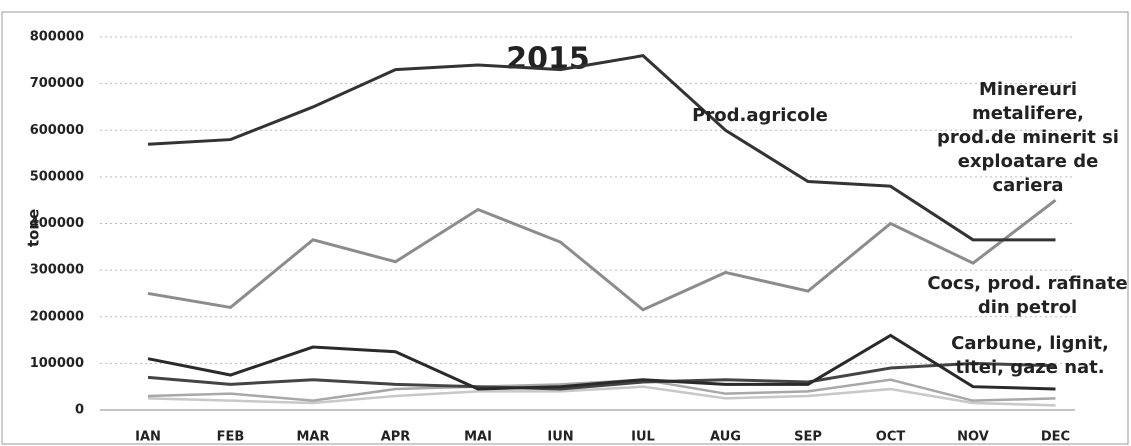 This screenshot has width=1131, height=446. I want to click on x-tick-label: MAI, so click(478, 437).